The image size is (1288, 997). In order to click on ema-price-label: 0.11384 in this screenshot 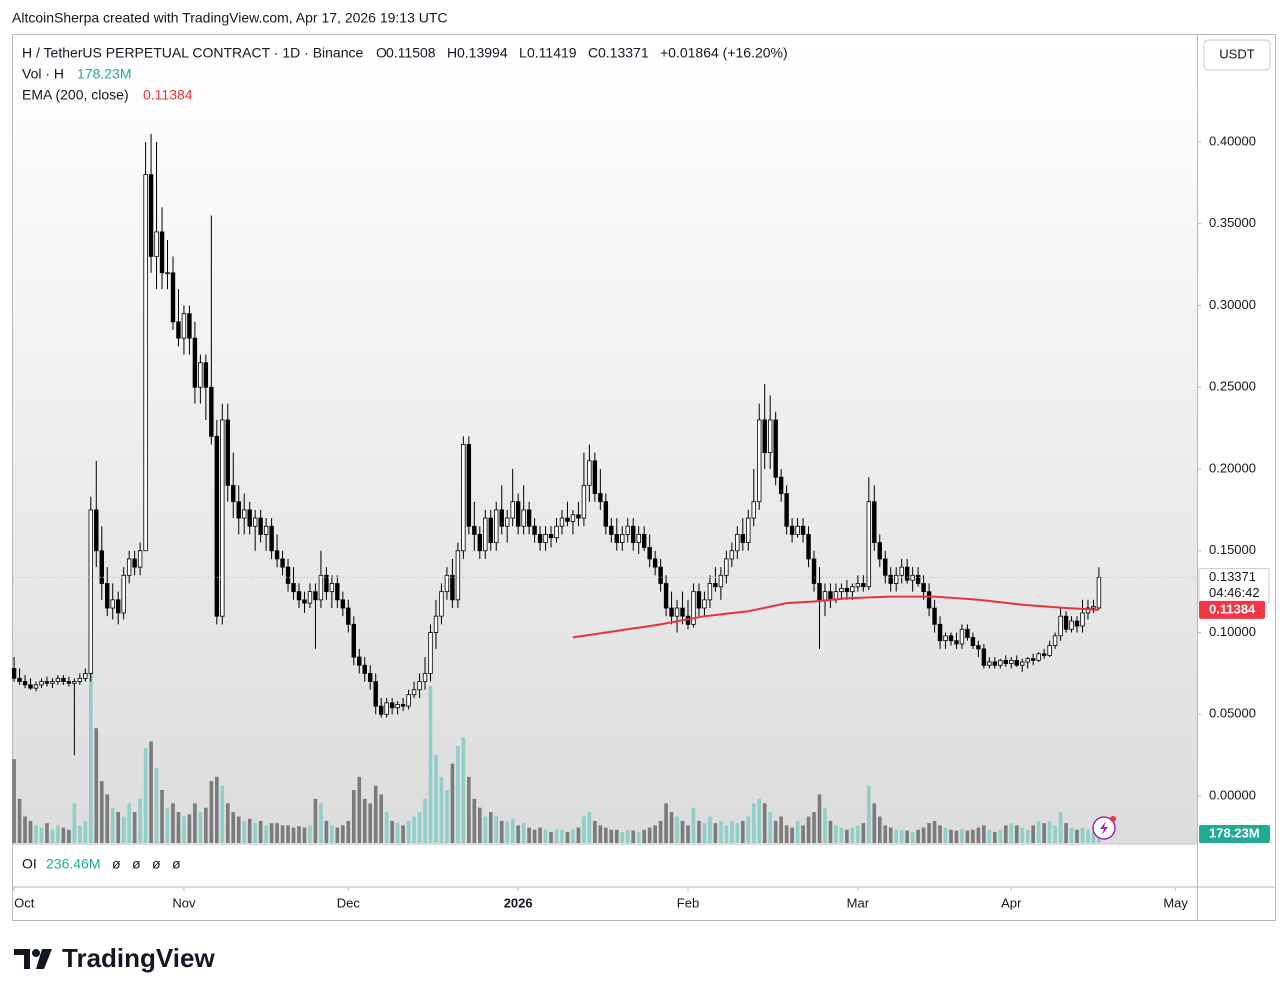, I will do `click(1232, 608)`.